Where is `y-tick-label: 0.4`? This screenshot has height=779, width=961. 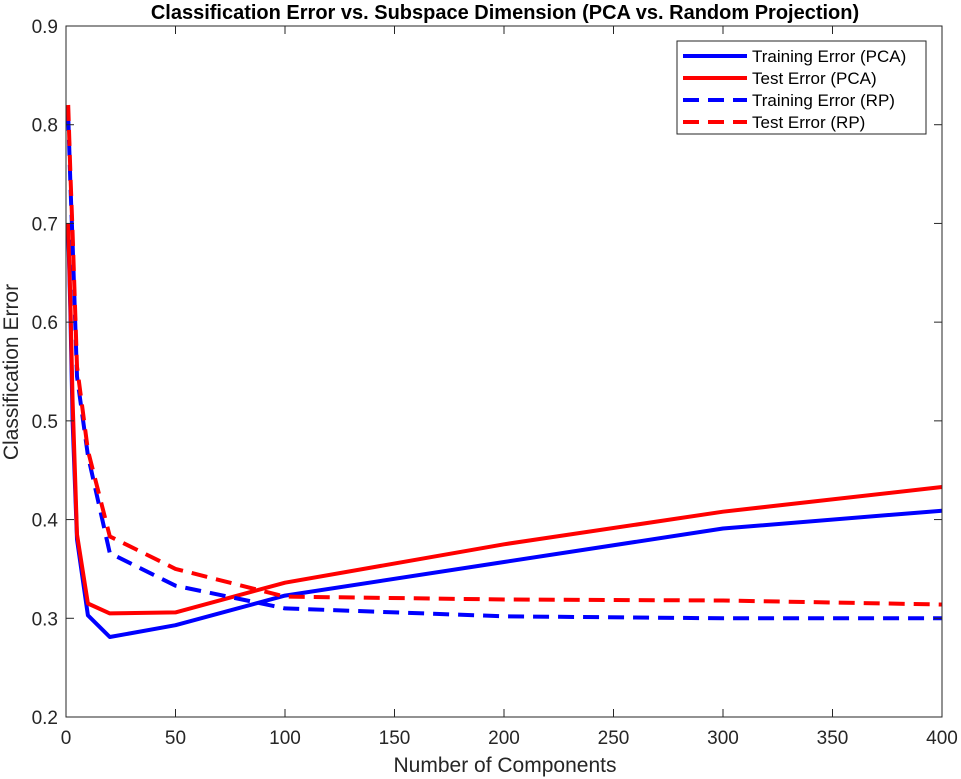 y-tick-label: 0.4 is located at coordinates (45, 521).